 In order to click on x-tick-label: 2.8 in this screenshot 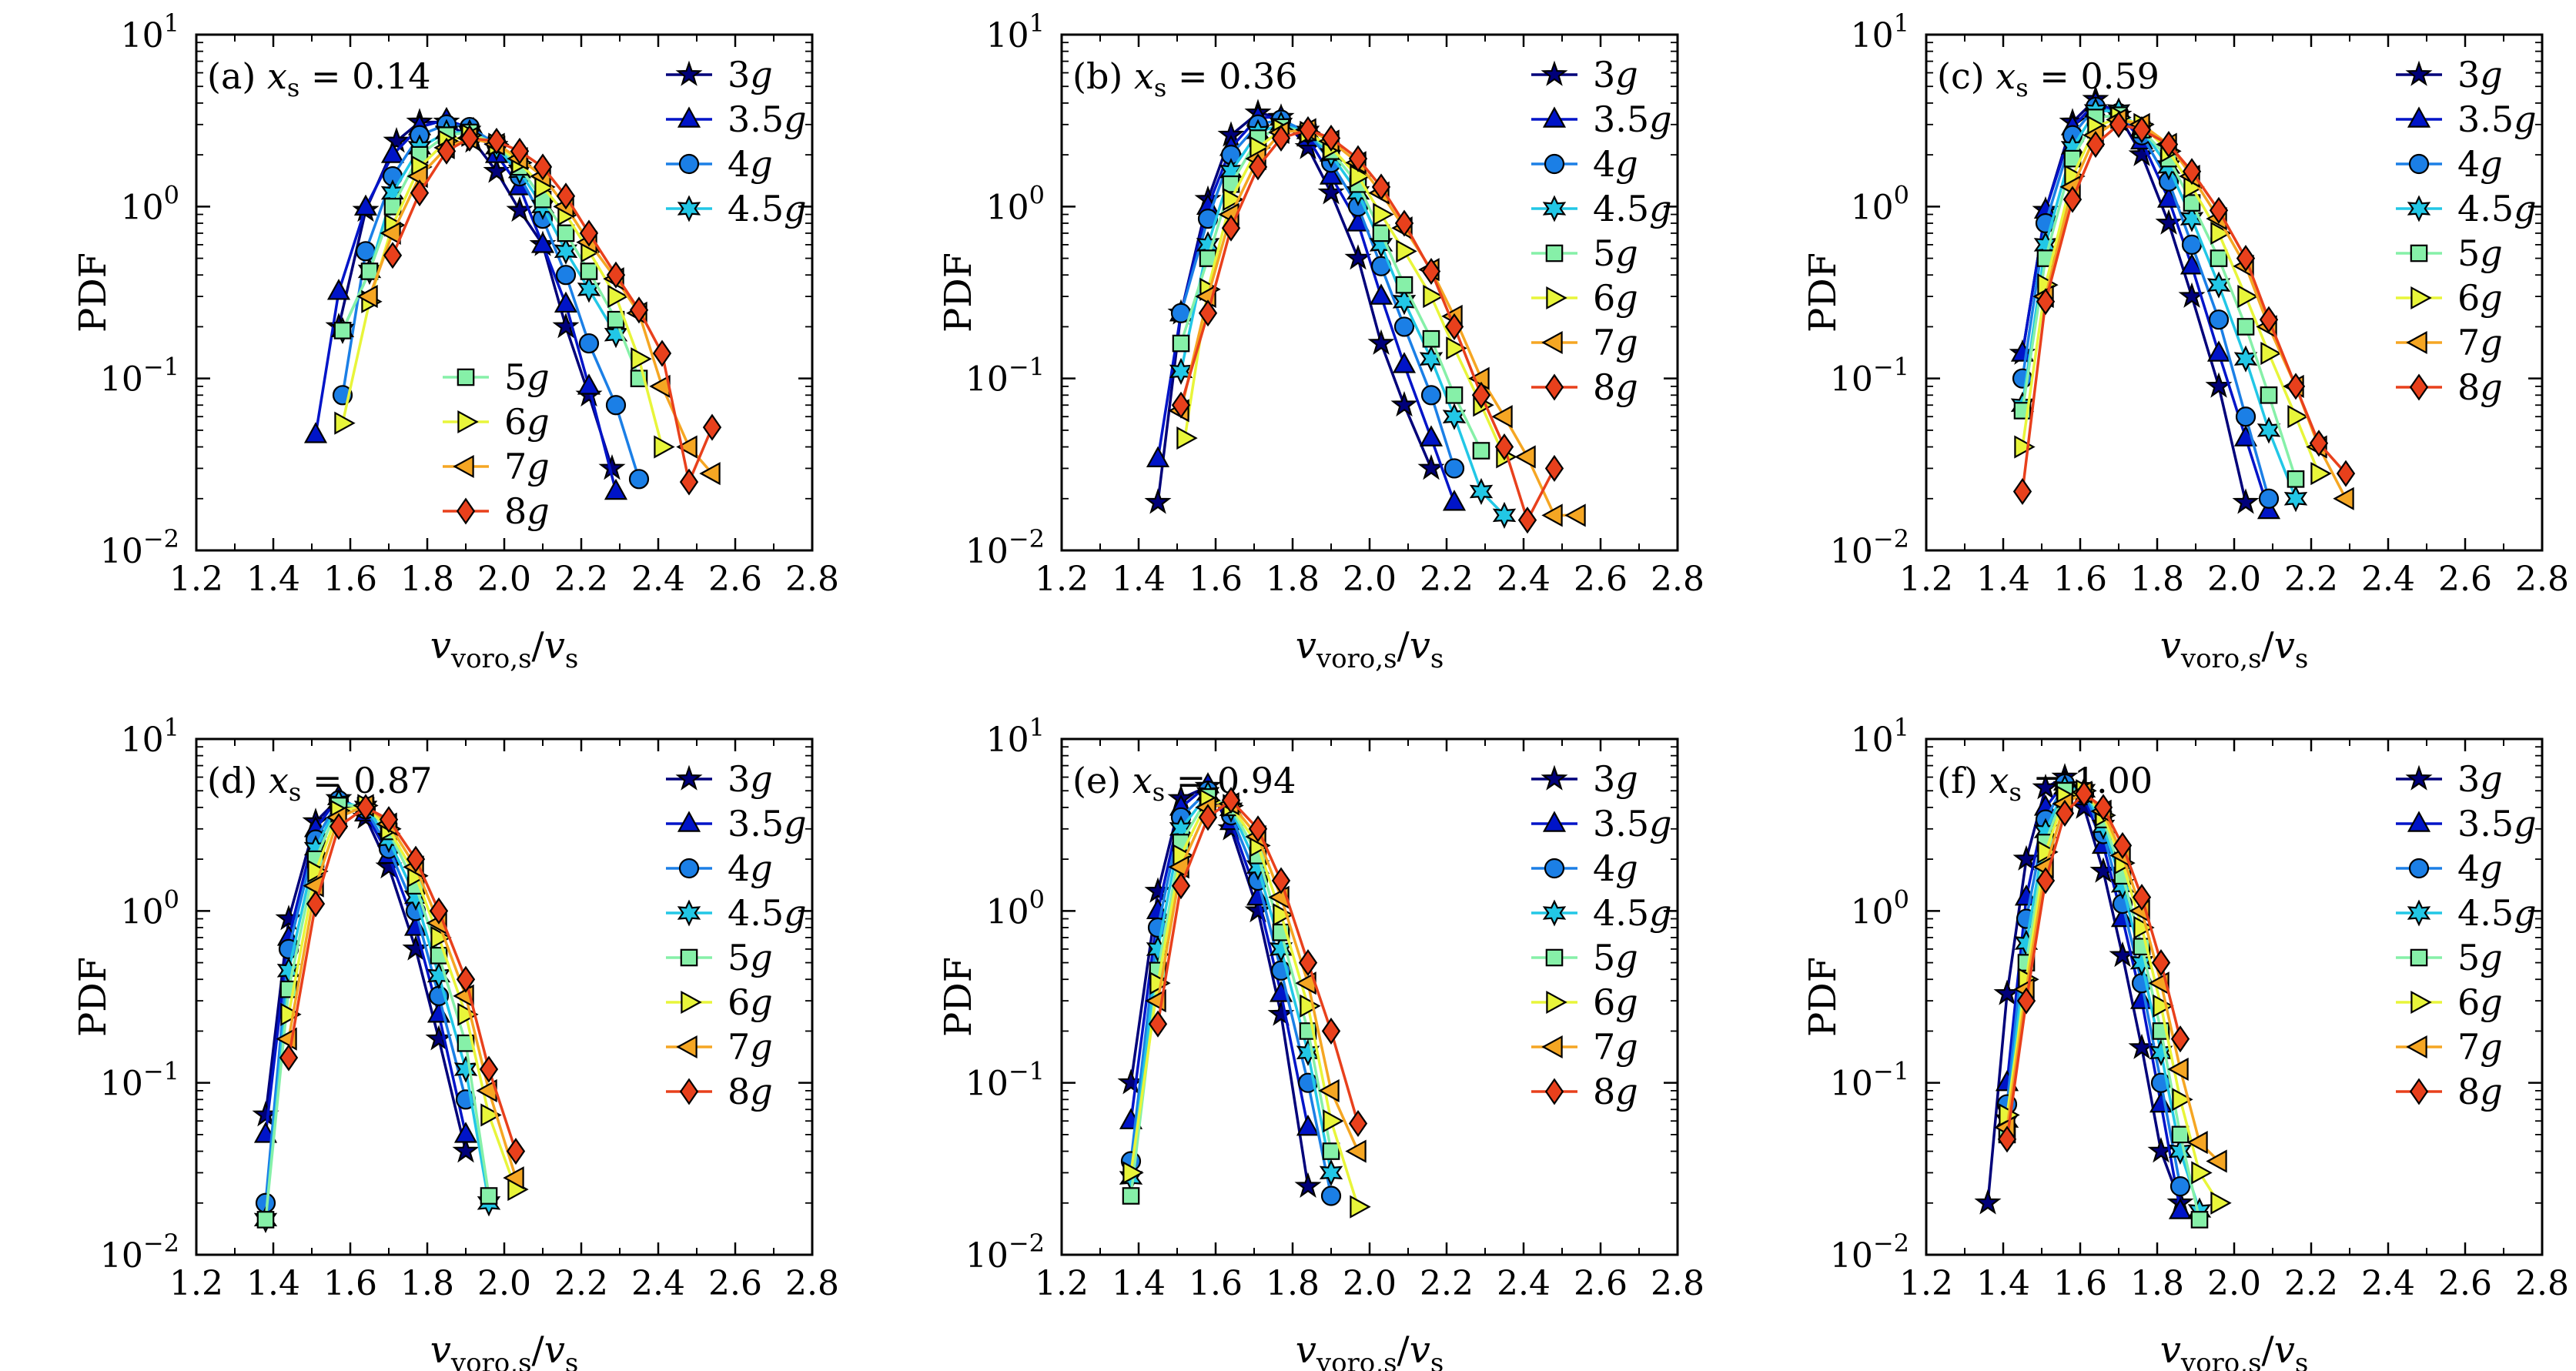, I will do `click(2542, 579)`.